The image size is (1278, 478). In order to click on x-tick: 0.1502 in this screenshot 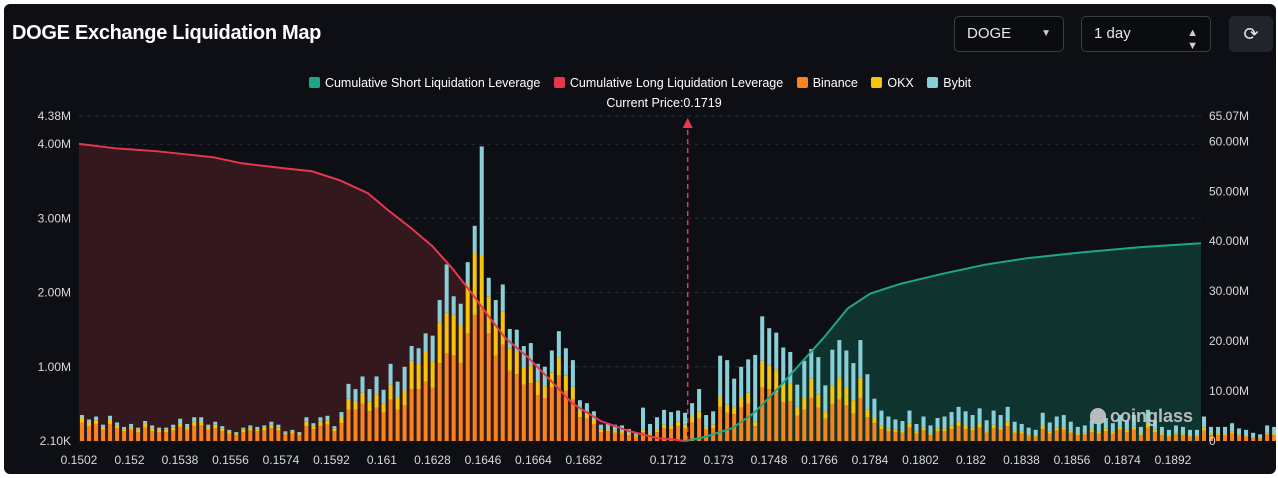, I will do `click(79, 460)`.